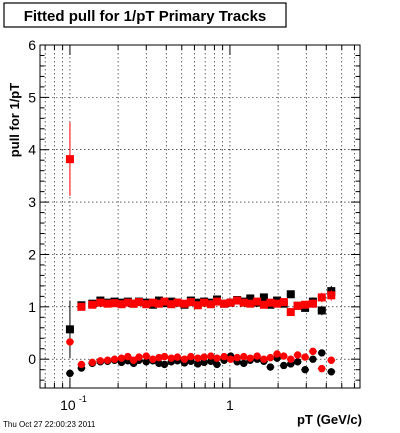  I want to click on chart-title: Fitted pull for 1/pT Primary Tracks, so click(145, 16).